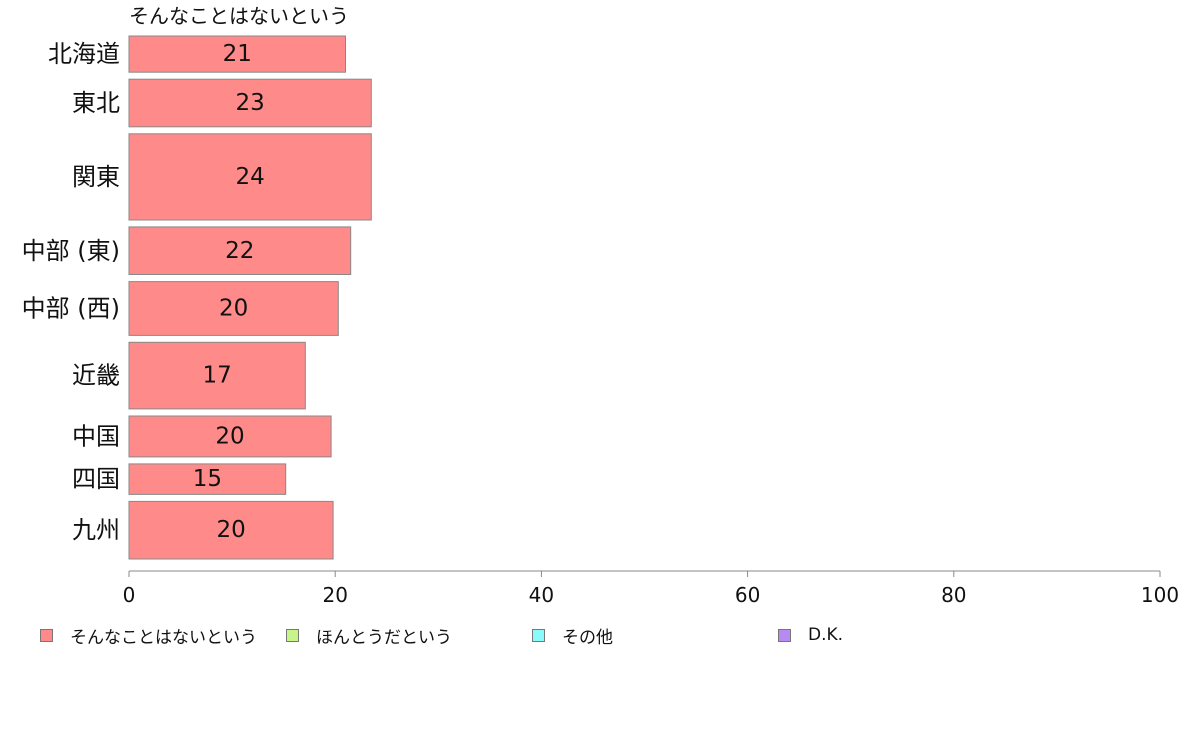 This screenshot has height=736, width=1188. What do you see at coordinates (747, 595) in the screenshot?
I see `x-tick-label-3: 60` at bounding box center [747, 595].